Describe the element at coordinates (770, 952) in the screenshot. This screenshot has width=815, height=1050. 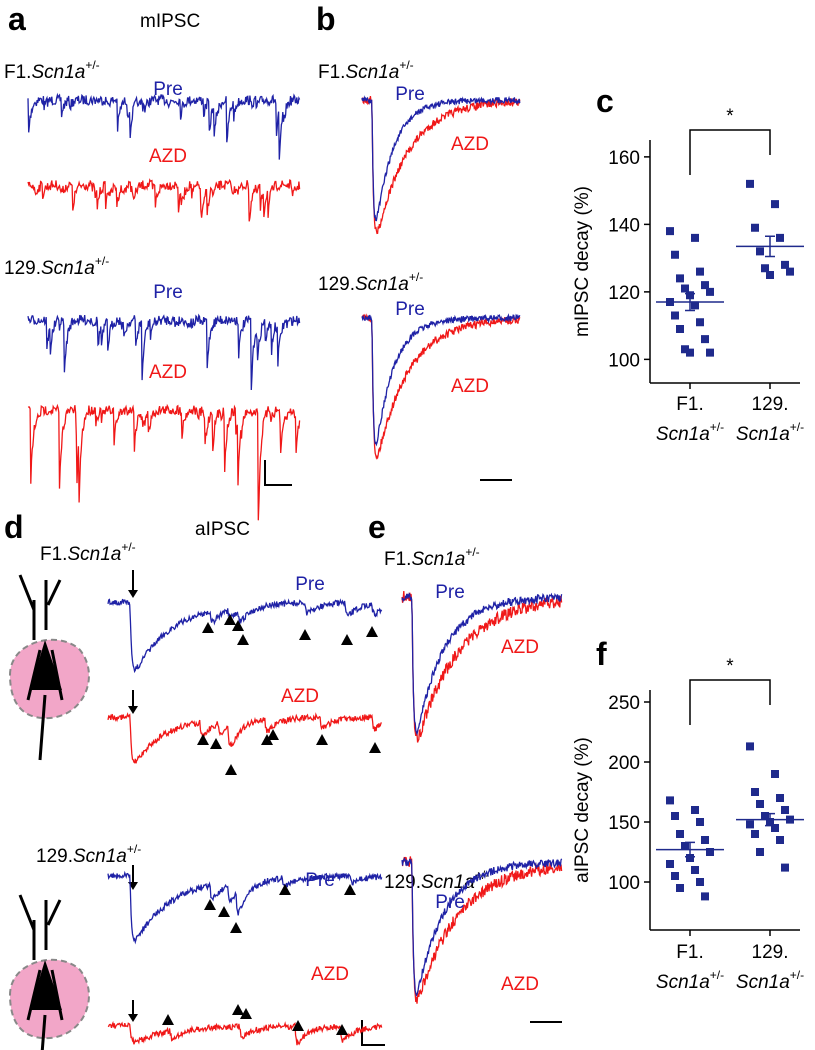
I see `x-tick-label: 129.` at that location.